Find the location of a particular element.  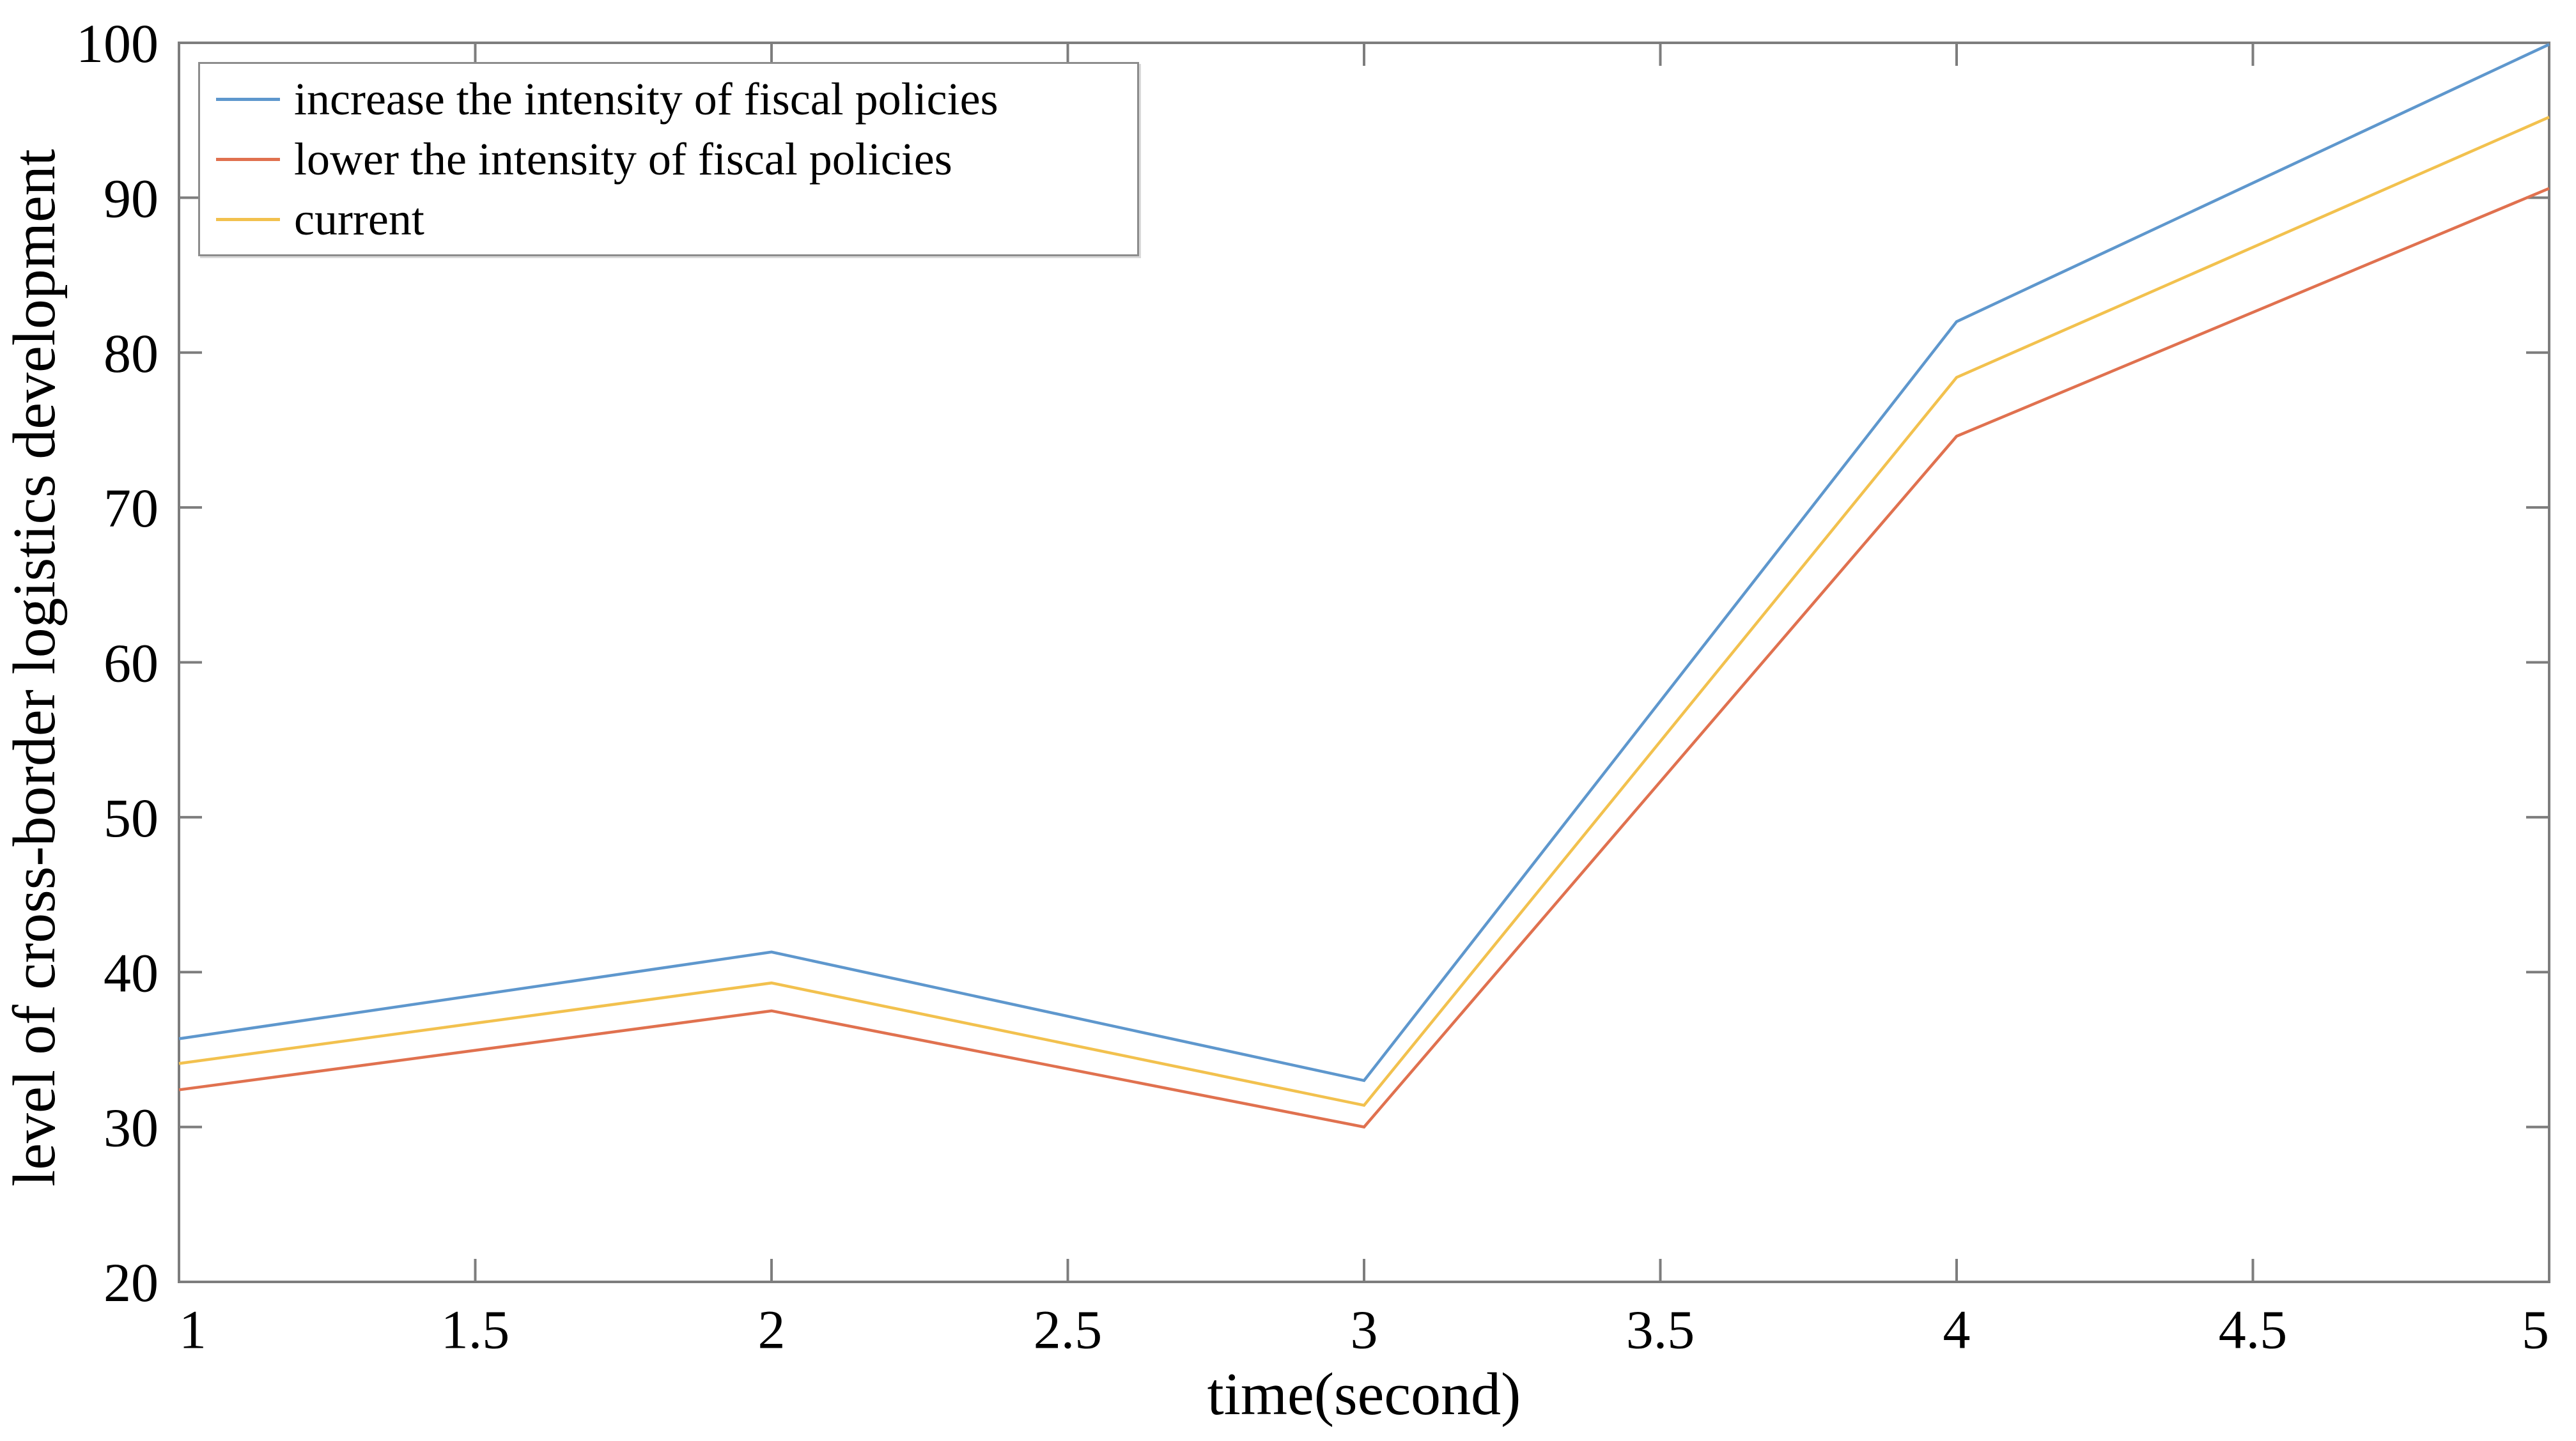

x-tick-label: 4 is located at coordinates (1957, 1330).